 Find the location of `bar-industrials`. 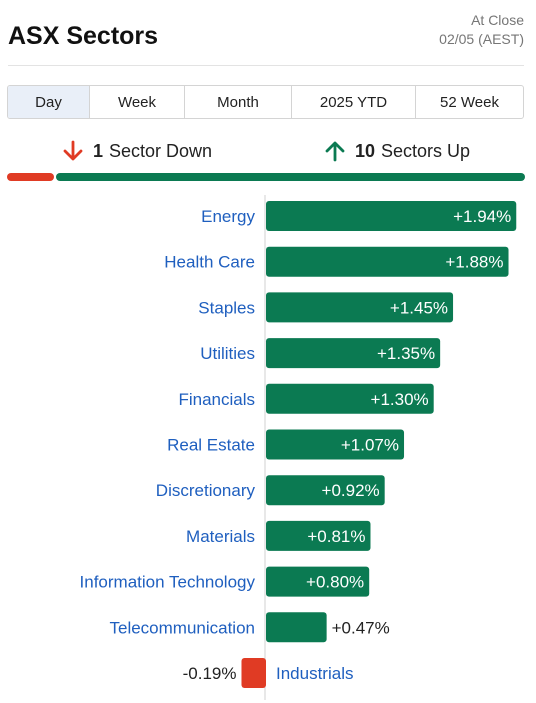

bar-industrials is located at coordinates (253, 673).